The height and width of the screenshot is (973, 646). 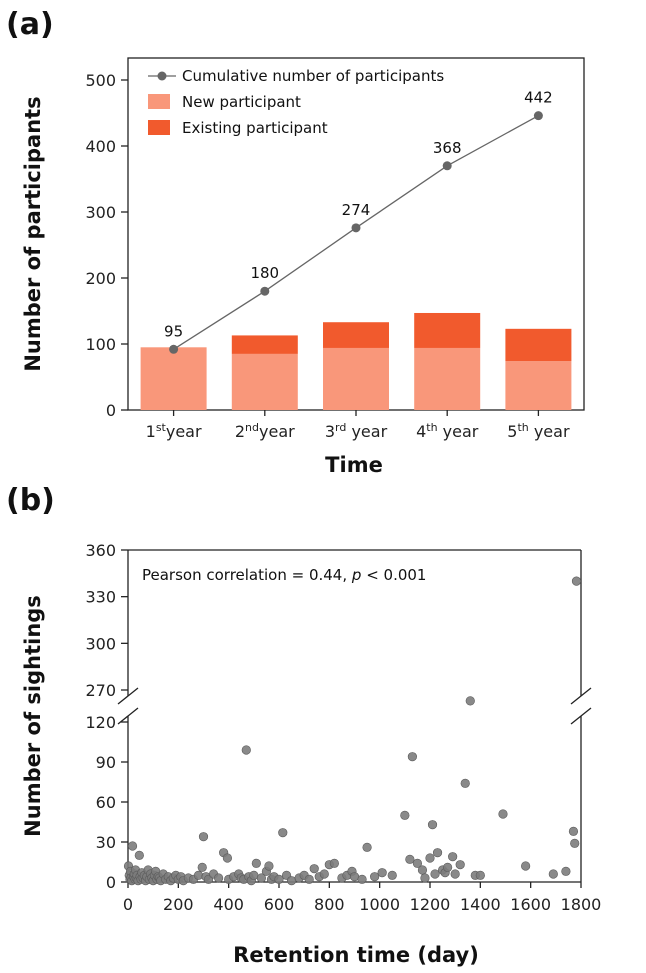 What do you see at coordinates (159, 127) in the screenshot?
I see `legend-swatch` at bounding box center [159, 127].